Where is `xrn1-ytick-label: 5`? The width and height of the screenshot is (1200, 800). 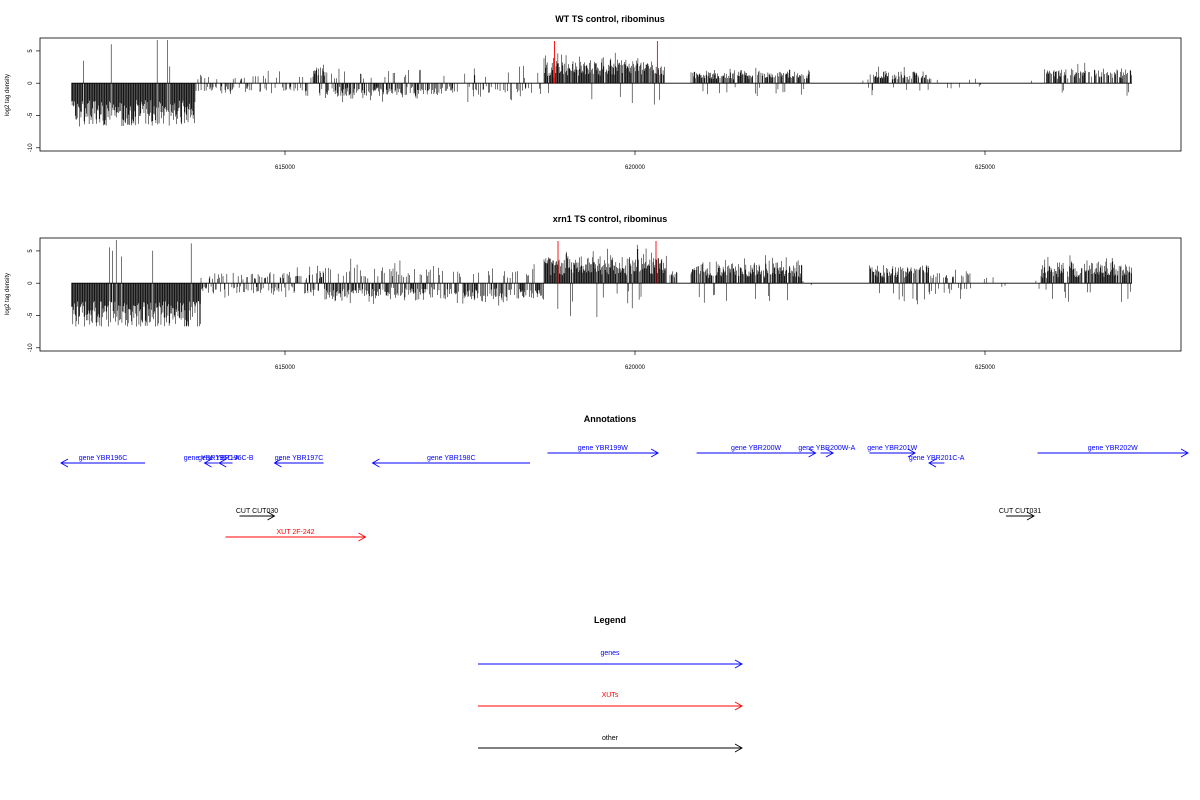 xrn1-ytick-label: 5 is located at coordinates (31, 251).